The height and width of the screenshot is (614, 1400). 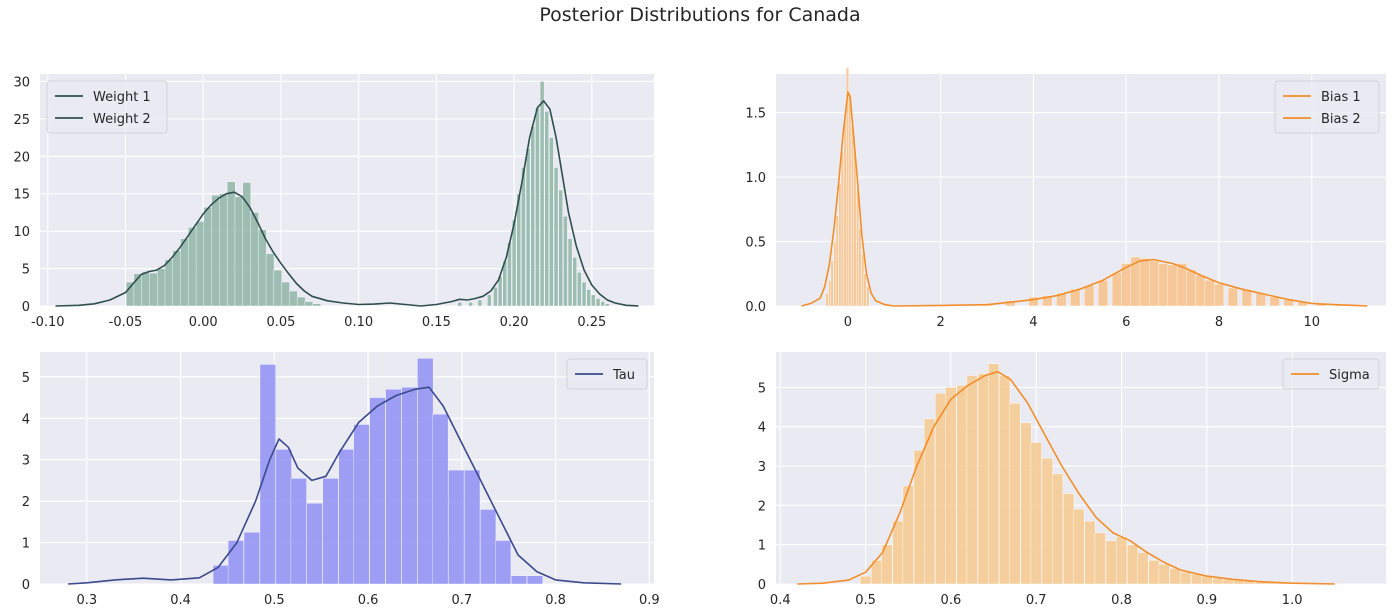 What do you see at coordinates (1327, 107) in the screenshot?
I see `biases-legend-box` at bounding box center [1327, 107].